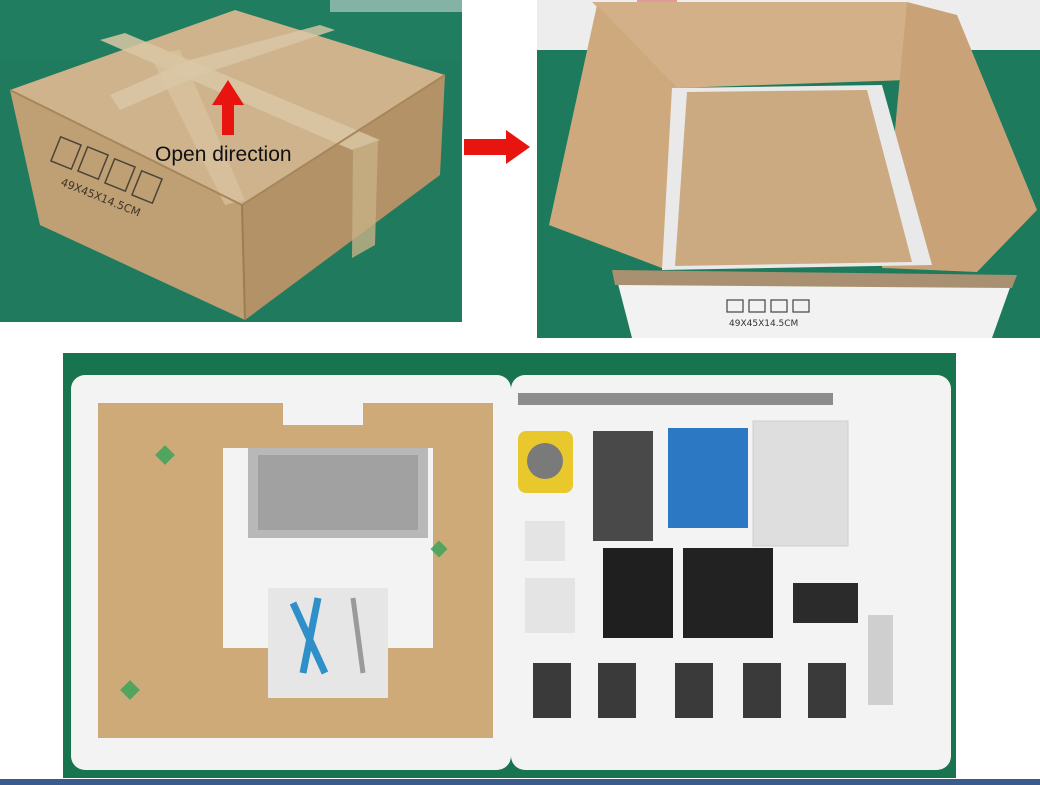  Describe the element at coordinates (613, 137) in the screenshot. I see `box-left-flap` at that location.